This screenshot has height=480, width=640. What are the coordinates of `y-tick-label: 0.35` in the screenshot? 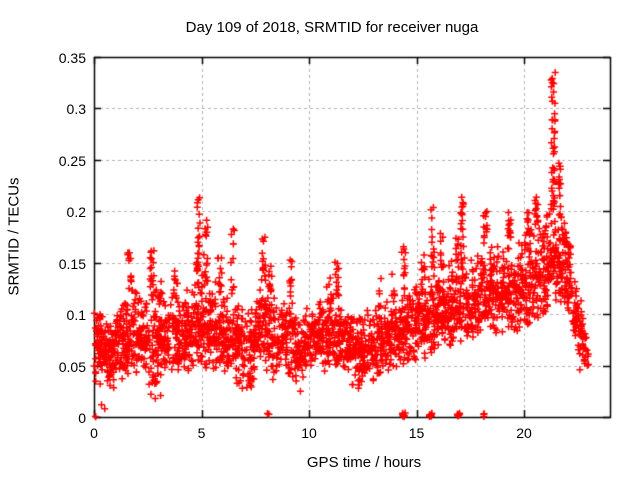 It's located at (72, 58).